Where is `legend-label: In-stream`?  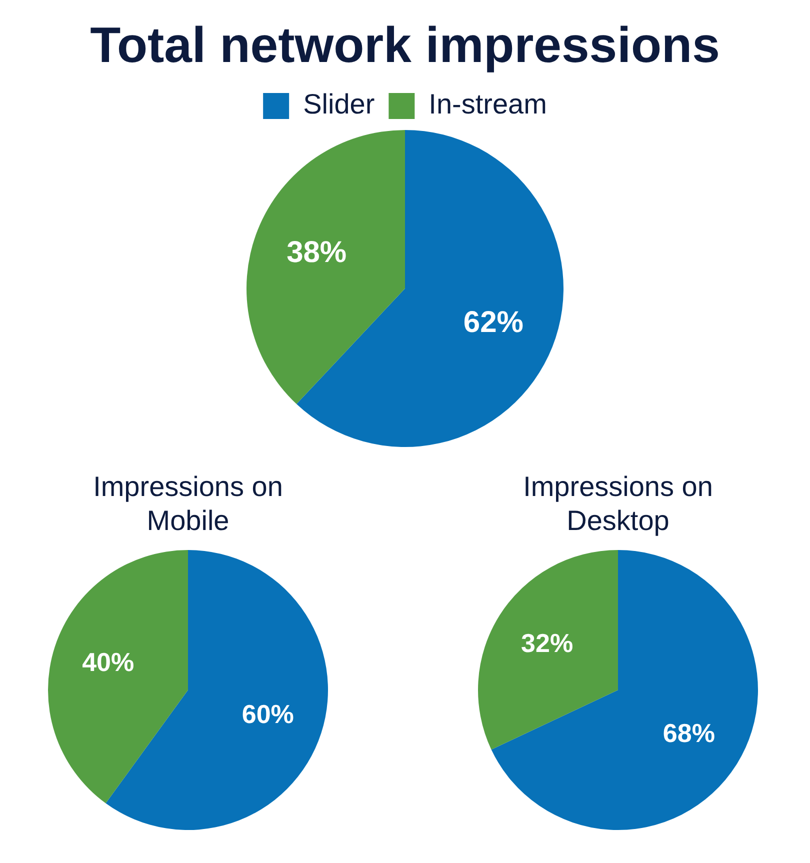 legend-label: In-stream is located at coordinates (487, 104).